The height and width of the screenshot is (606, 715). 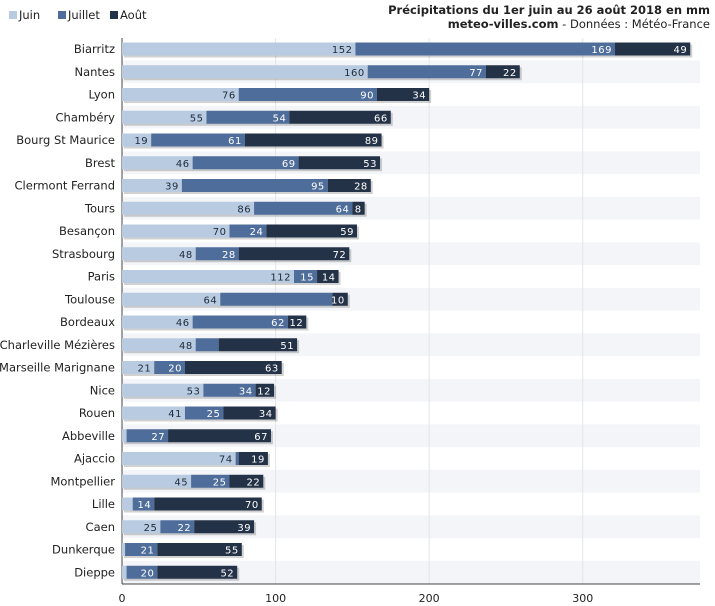 What do you see at coordinates (582, 598) in the screenshot?
I see `x-tick-label: 300` at bounding box center [582, 598].